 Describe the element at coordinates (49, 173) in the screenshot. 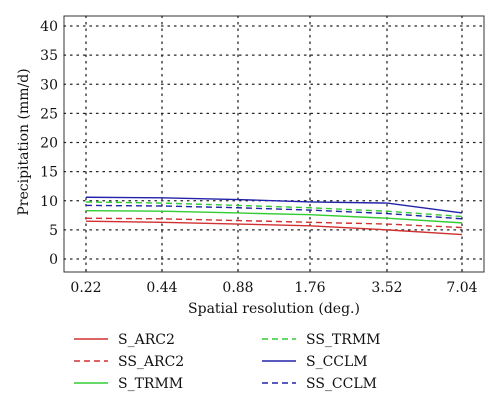

I see `y-tick-label: 15` at that location.